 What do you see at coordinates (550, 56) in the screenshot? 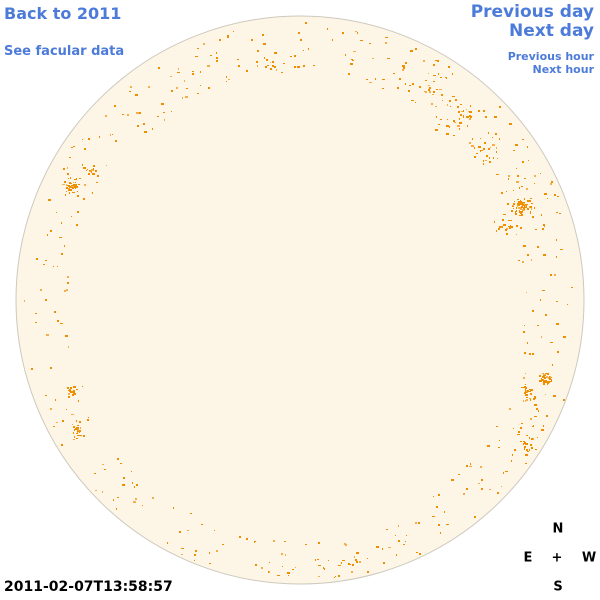
I see `previous-hour-link: Previous hour` at bounding box center [550, 56].